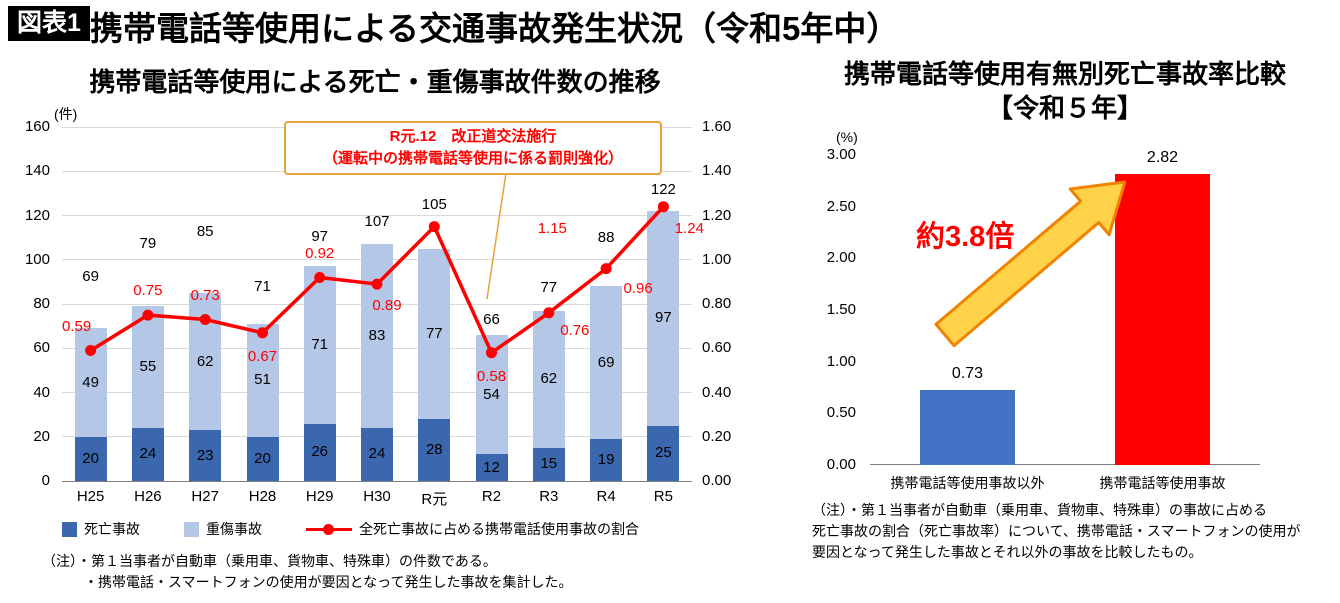  Describe the element at coordinates (262, 286) in the screenshot. I see `total-count-label: 71` at that location.